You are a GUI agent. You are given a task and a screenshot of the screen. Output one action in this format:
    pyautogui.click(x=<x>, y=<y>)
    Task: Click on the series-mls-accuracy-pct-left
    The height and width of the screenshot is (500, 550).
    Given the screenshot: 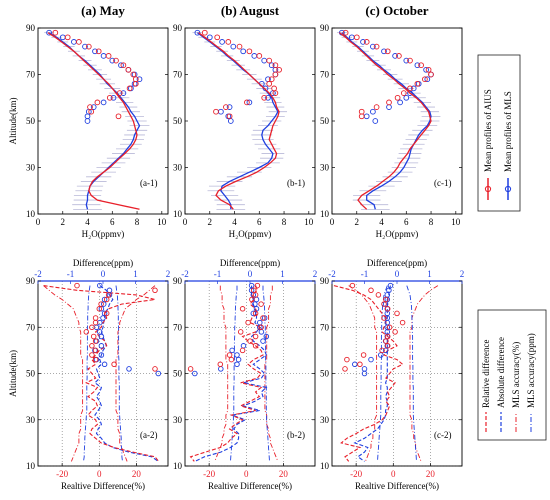 What is the action you would take?
    pyautogui.click(x=221, y=373)
    